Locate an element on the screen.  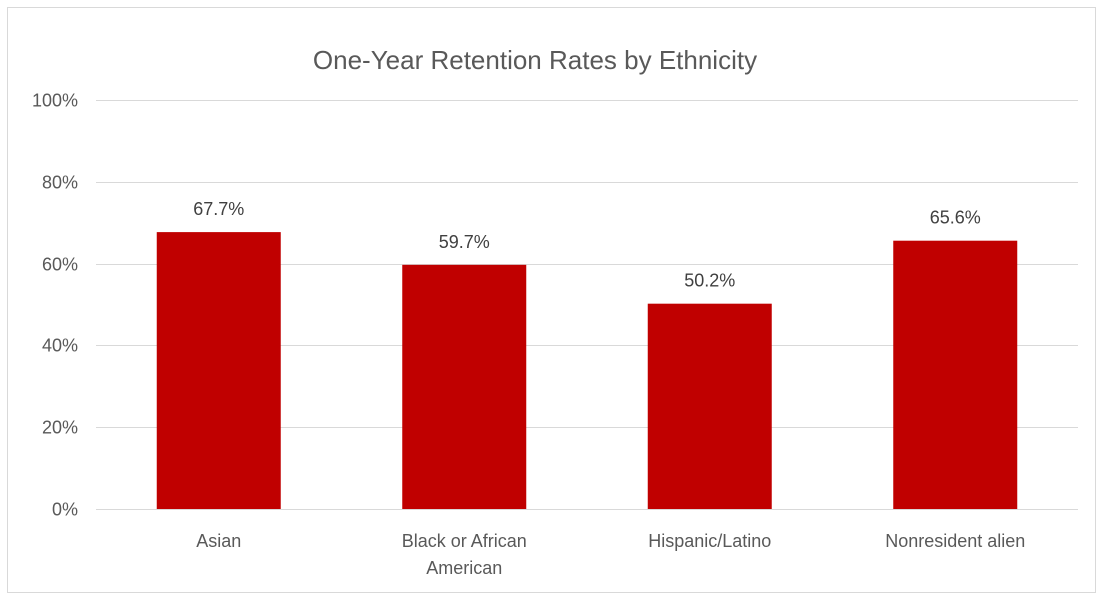
x-tick-label: Black or African American is located at coordinates (464, 554).